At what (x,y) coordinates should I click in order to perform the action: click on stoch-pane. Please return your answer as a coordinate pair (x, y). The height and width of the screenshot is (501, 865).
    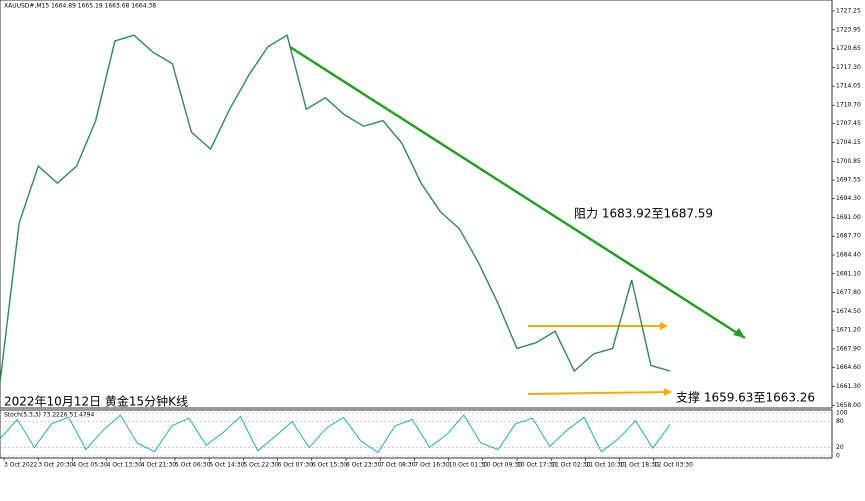
    Looking at the image, I should click on (416, 434).